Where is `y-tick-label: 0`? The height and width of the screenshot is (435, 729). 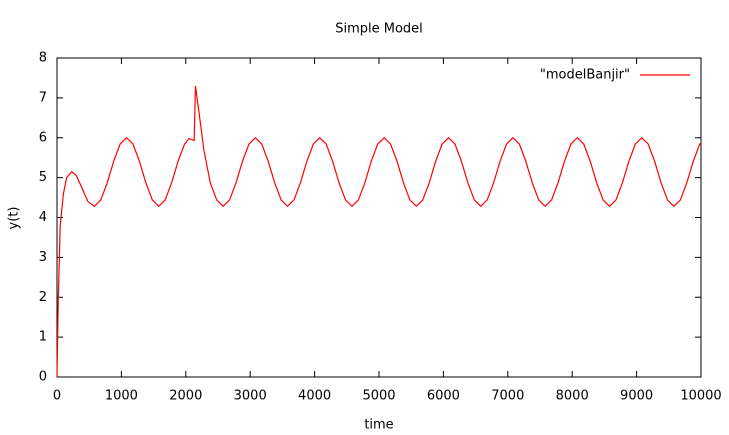
y-tick-label: 0 is located at coordinates (43, 377).